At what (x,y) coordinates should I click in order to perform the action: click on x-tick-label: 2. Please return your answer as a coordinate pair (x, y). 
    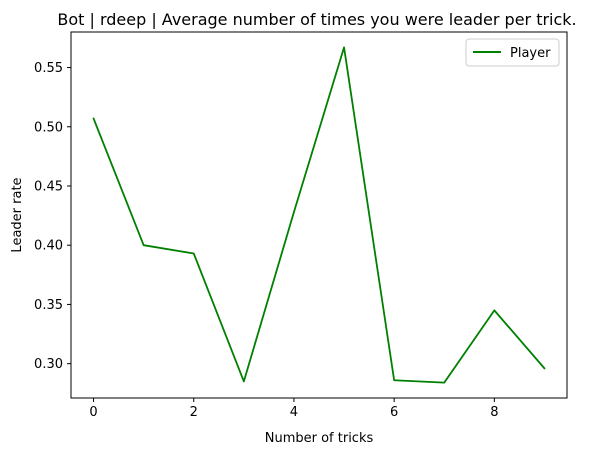
    Looking at the image, I should click on (194, 412).